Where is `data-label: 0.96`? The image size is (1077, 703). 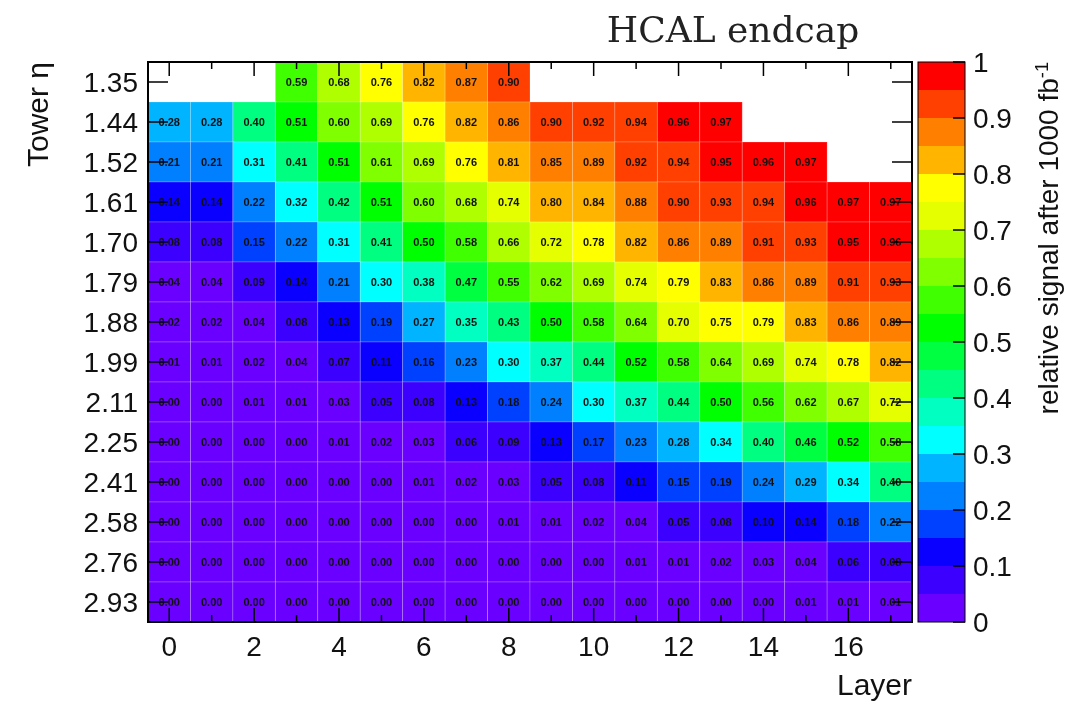
data-label: 0.96 is located at coordinates (763, 162).